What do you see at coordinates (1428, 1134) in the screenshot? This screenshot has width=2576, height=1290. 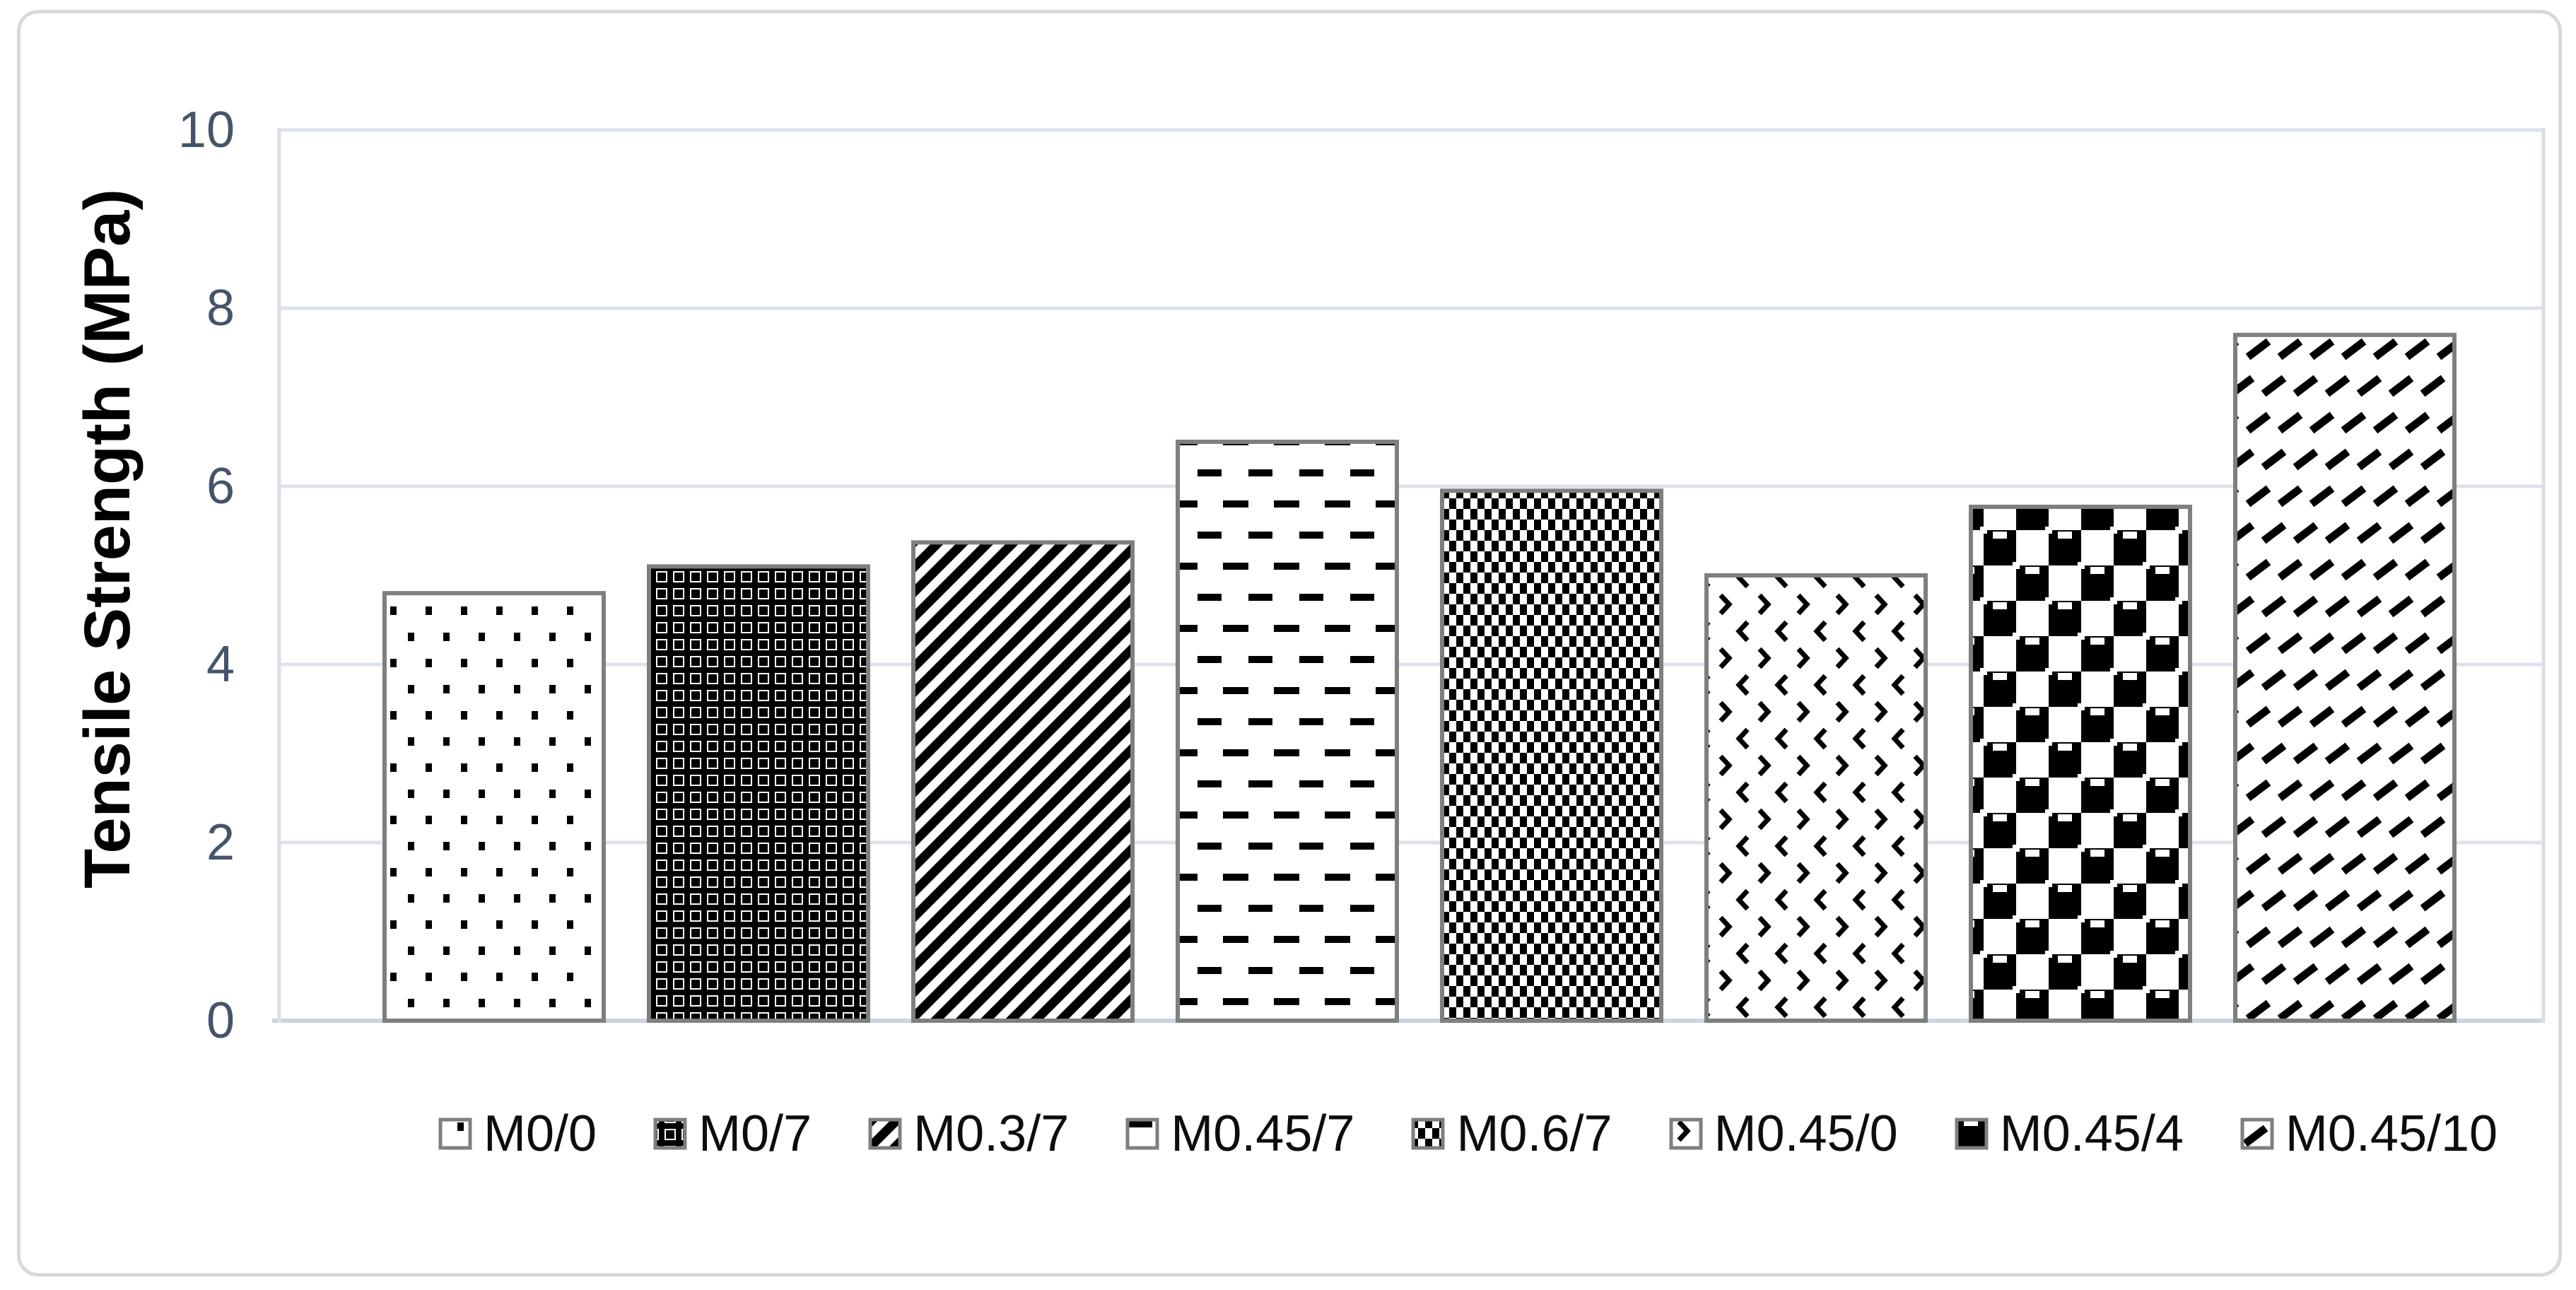 I see `legend-swatch-checker-small-icon` at bounding box center [1428, 1134].